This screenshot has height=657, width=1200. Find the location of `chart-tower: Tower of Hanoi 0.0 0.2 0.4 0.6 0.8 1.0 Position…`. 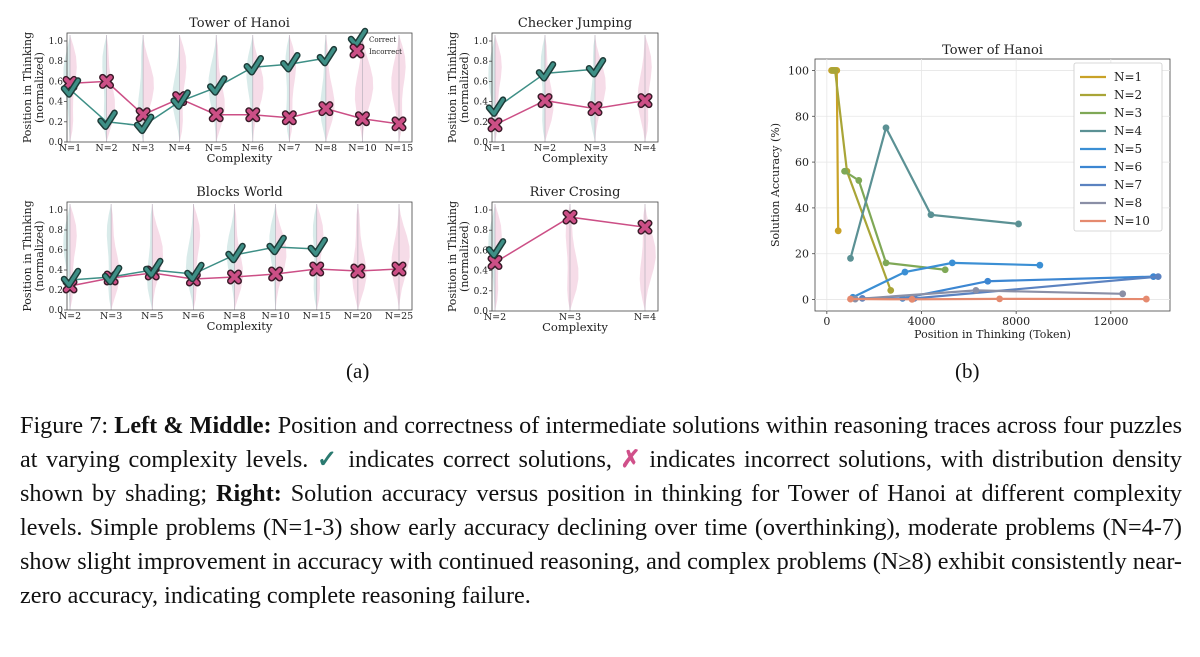

chart-tower: Tower of Hanoi 0.0 0.2 0.4 0.6 0.8 1.0 Position… is located at coordinates (217, 90).